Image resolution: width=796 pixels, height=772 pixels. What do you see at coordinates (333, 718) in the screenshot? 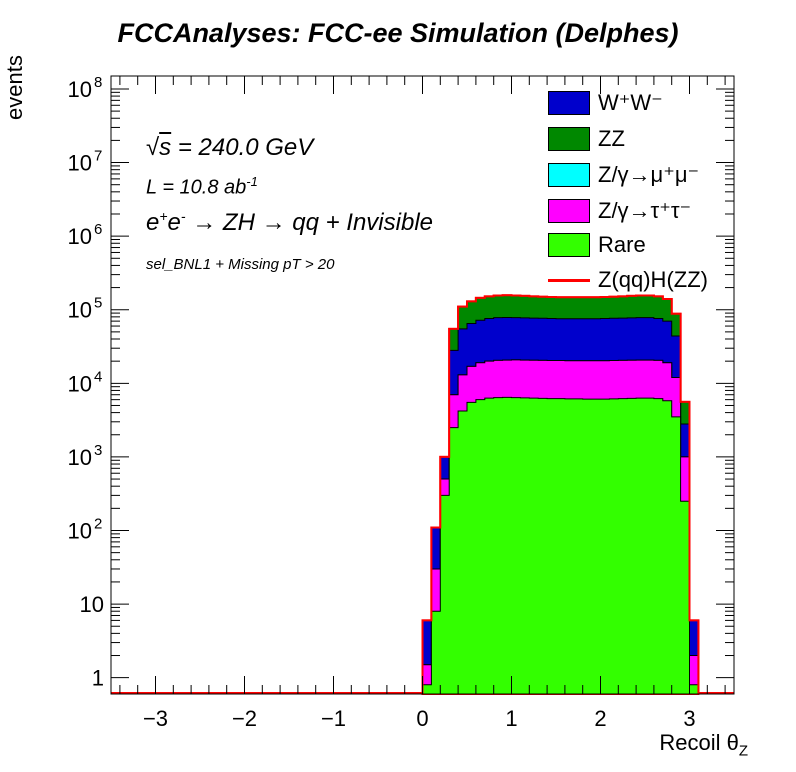
I see `x-tick-label: −1` at bounding box center [333, 718].